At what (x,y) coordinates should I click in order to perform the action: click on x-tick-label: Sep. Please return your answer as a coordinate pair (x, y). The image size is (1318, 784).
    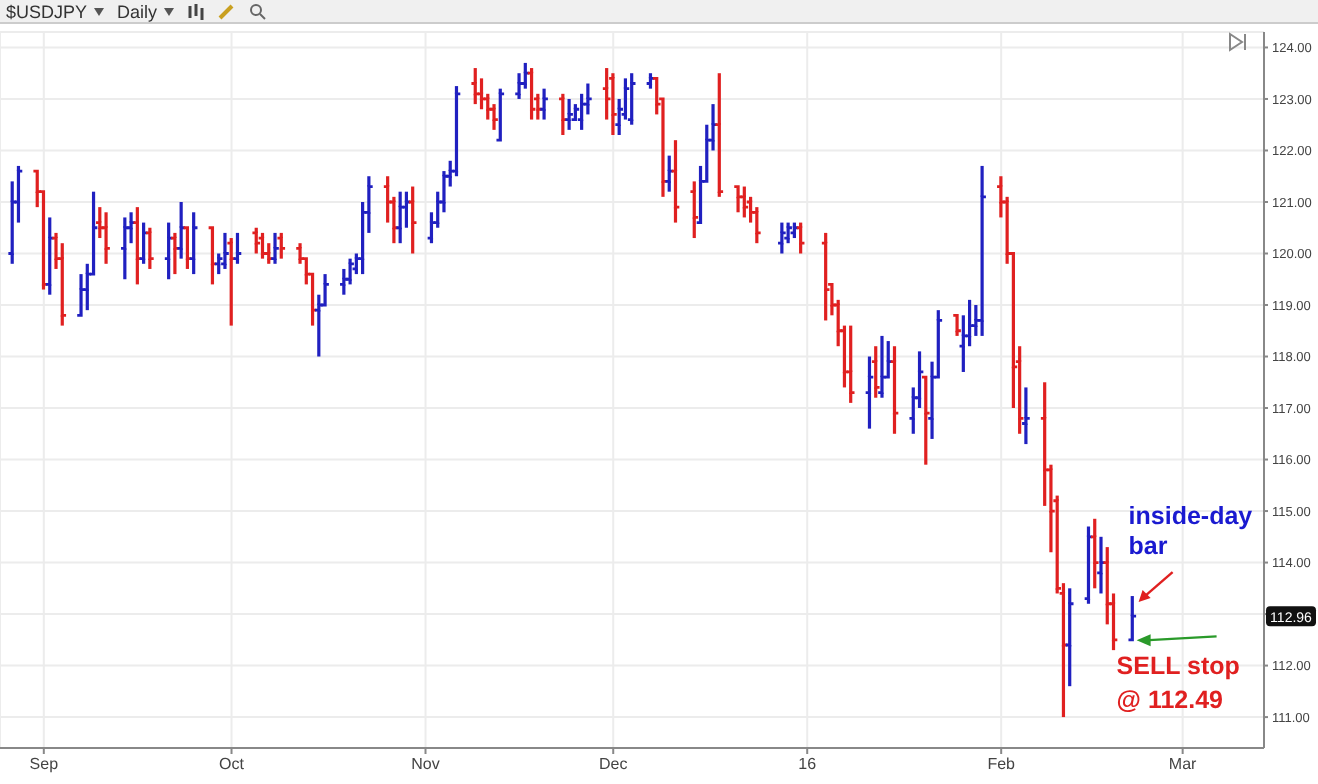
    Looking at the image, I should click on (44, 764).